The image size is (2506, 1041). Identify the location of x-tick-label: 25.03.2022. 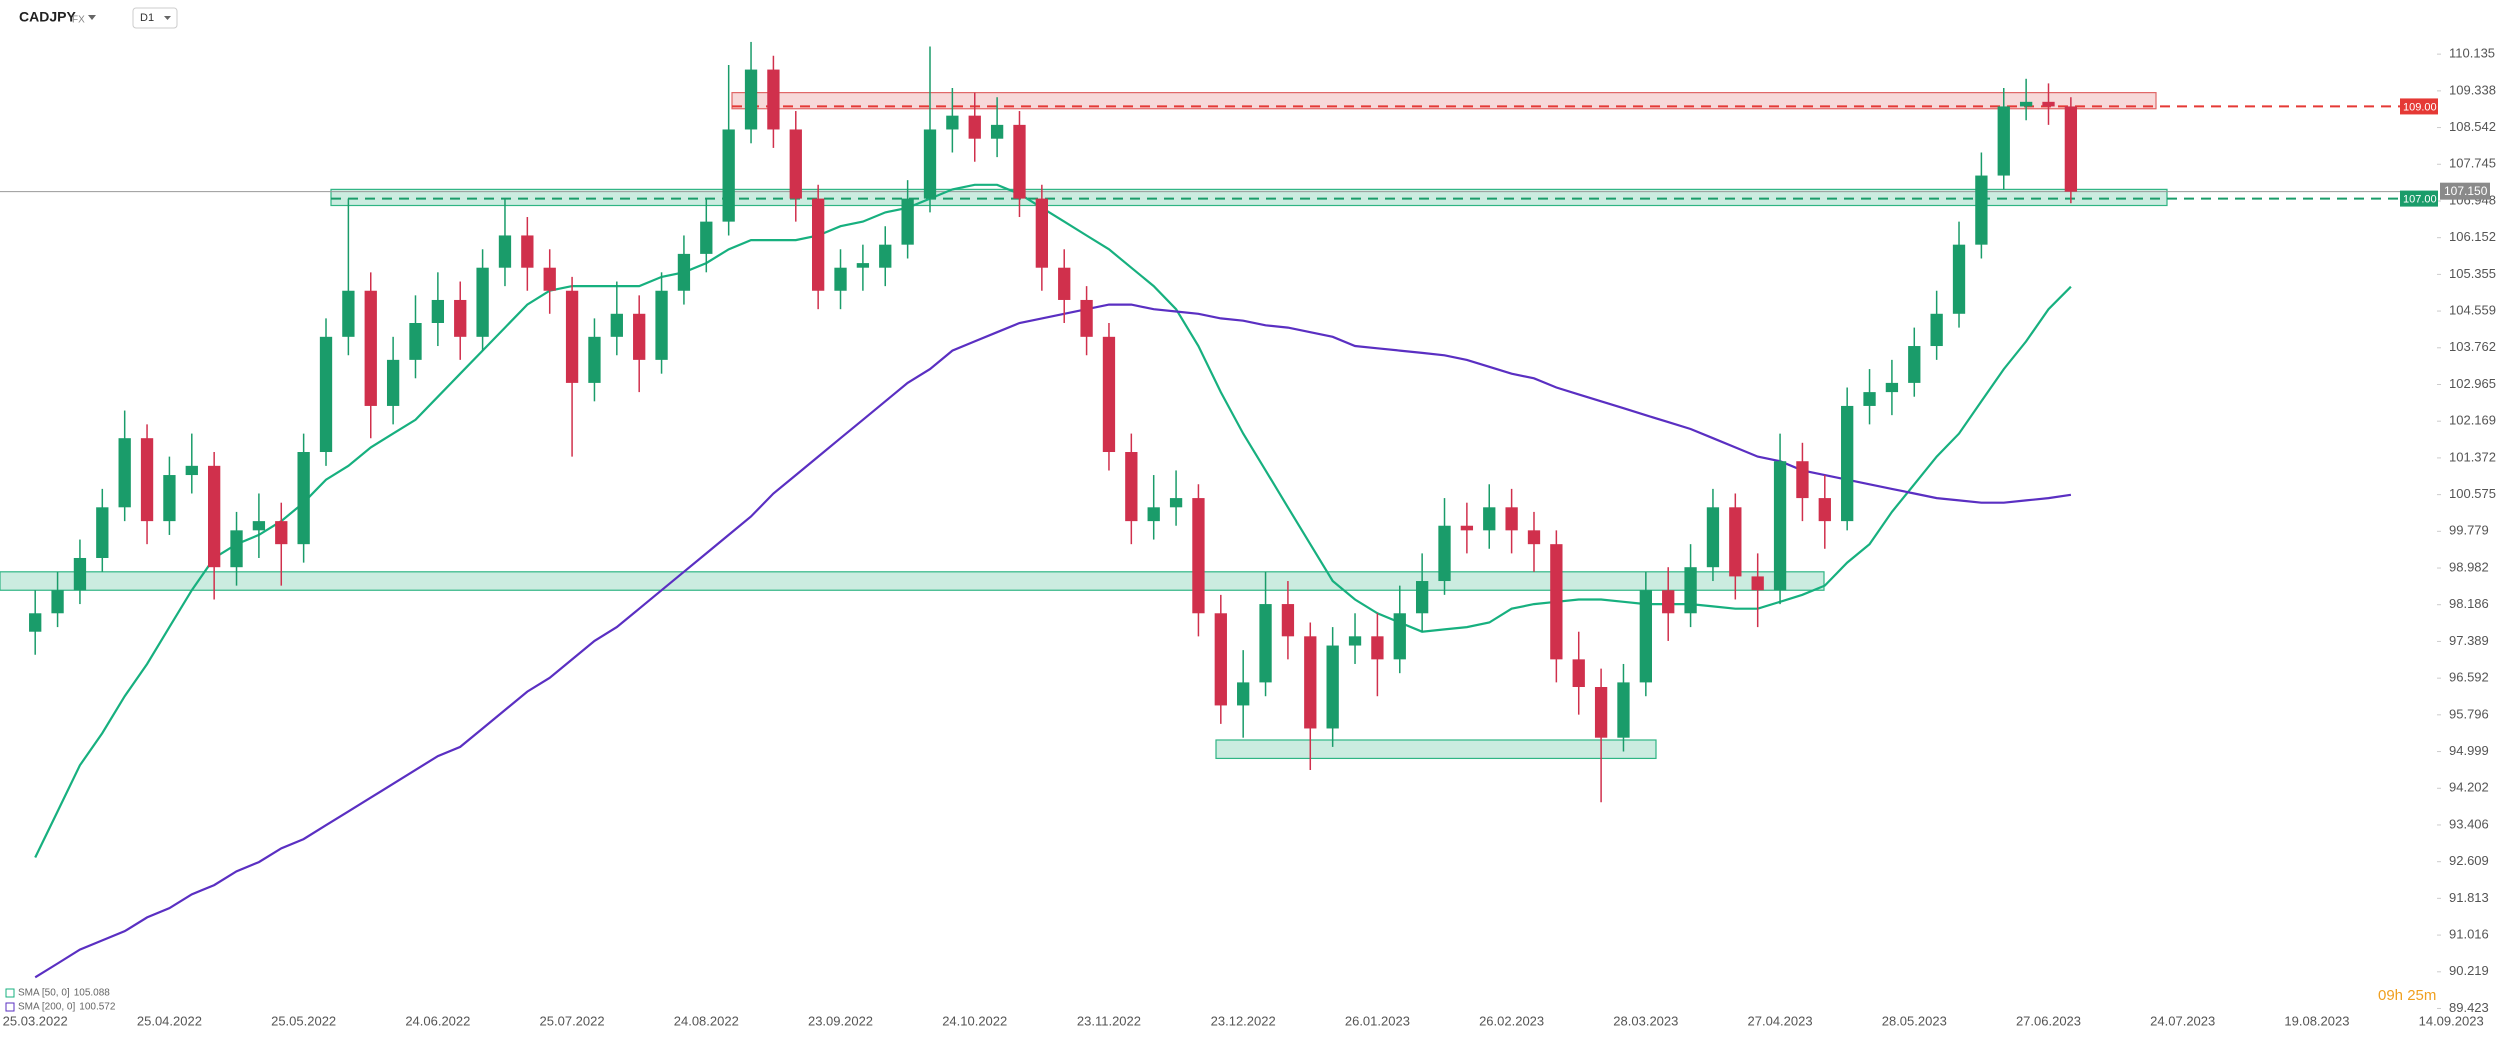
(35, 1020).